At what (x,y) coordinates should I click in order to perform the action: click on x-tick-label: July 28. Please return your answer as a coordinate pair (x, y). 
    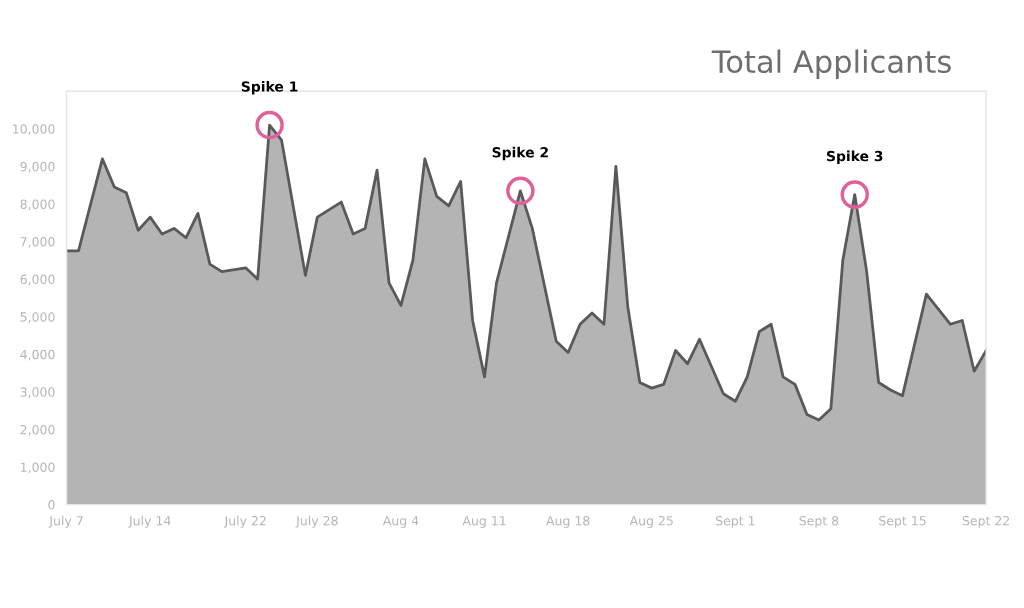
    Looking at the image, I should click on (316, 521).